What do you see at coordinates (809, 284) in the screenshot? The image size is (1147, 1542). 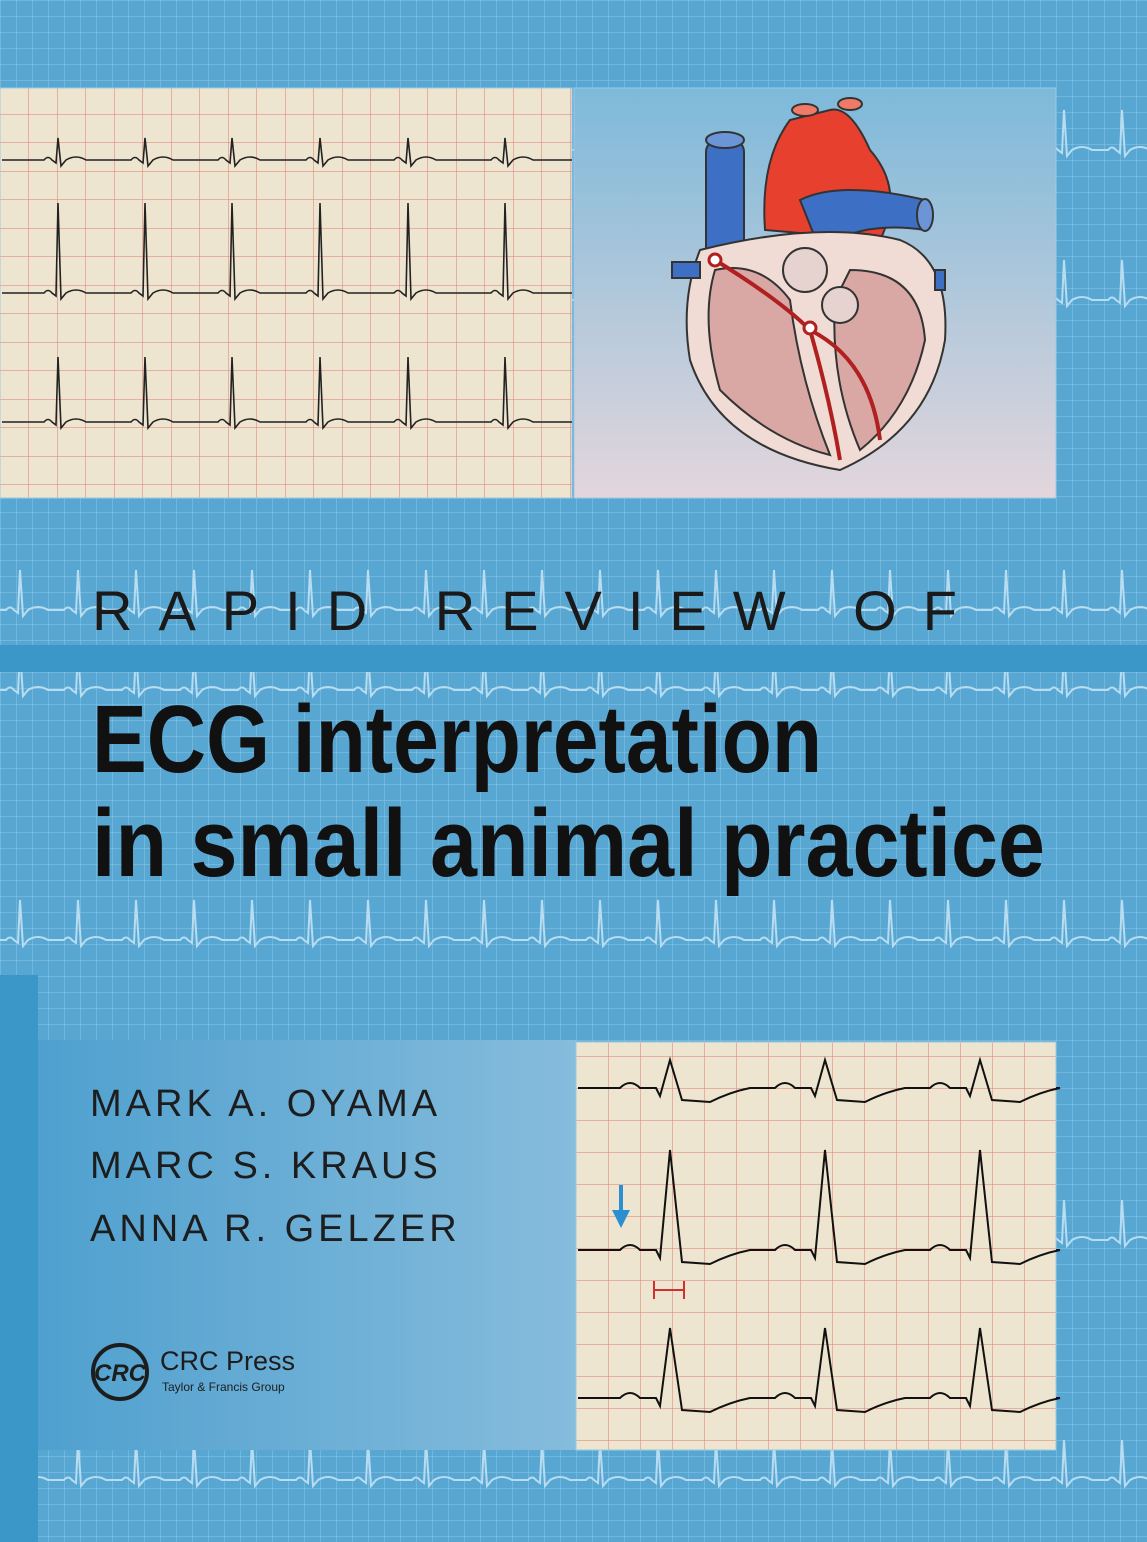 I see `heart-illustration` at bounding box center [809, 284].